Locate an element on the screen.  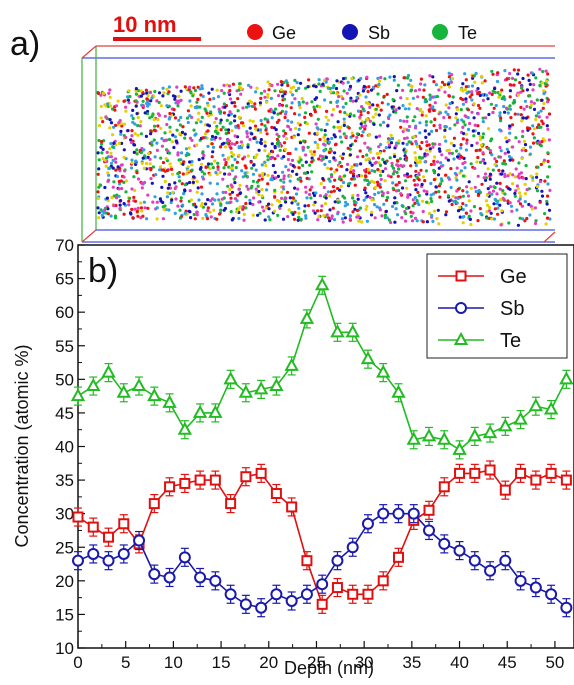
legend-ge-label: Ge is located at coordinates (513, 277).